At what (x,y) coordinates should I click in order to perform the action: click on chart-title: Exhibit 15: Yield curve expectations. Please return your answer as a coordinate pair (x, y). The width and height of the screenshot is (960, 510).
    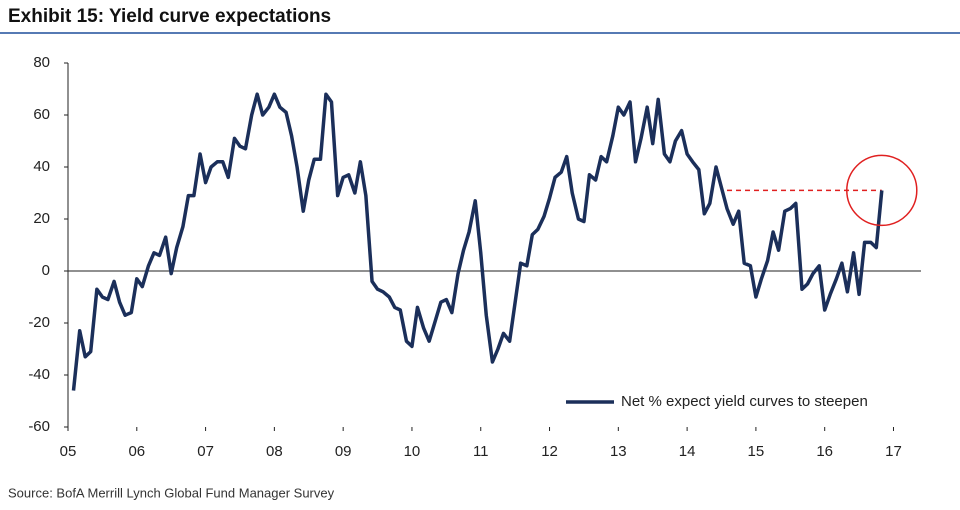
    Looking at the image, I should click on (169, 16).